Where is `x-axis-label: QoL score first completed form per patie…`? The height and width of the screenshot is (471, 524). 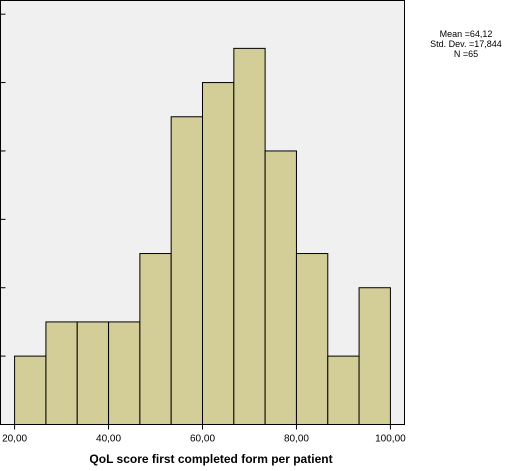
x-axis-label: QoL score first completed form per patie… is located at coordinates (210, 459).